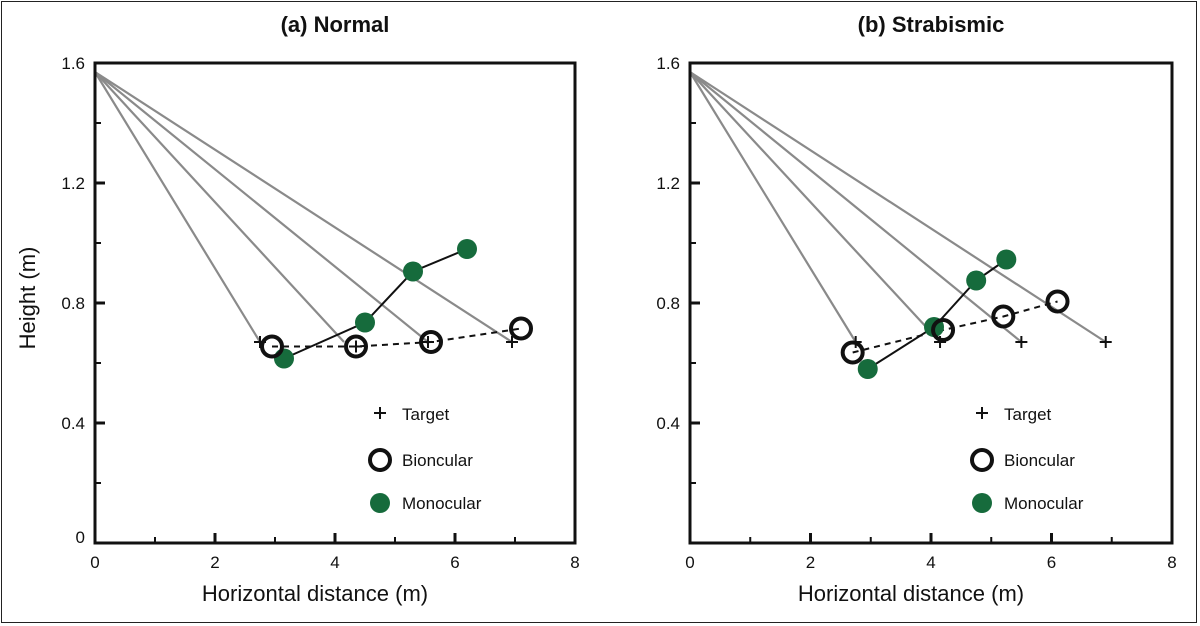  Describe the element at coordinates (335, 24) in the screenshot. I see `chart-title: (a) Normal` at that location.